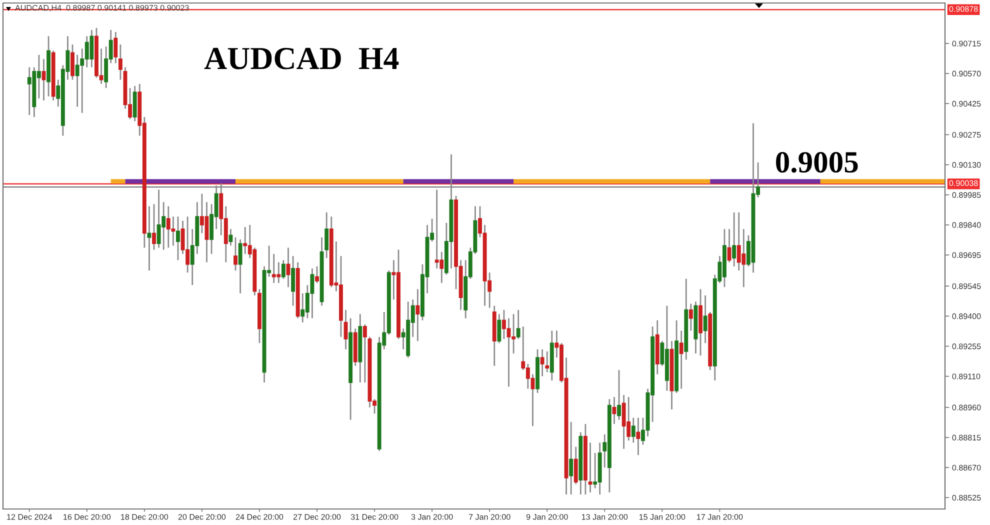 The height and width of the screenshot is (525, 990). What do you see at coordinates (720, 517) in the screenshot?
I see `x-tick-label: 17 Jan 20:00` at bounding box center [720, 517].